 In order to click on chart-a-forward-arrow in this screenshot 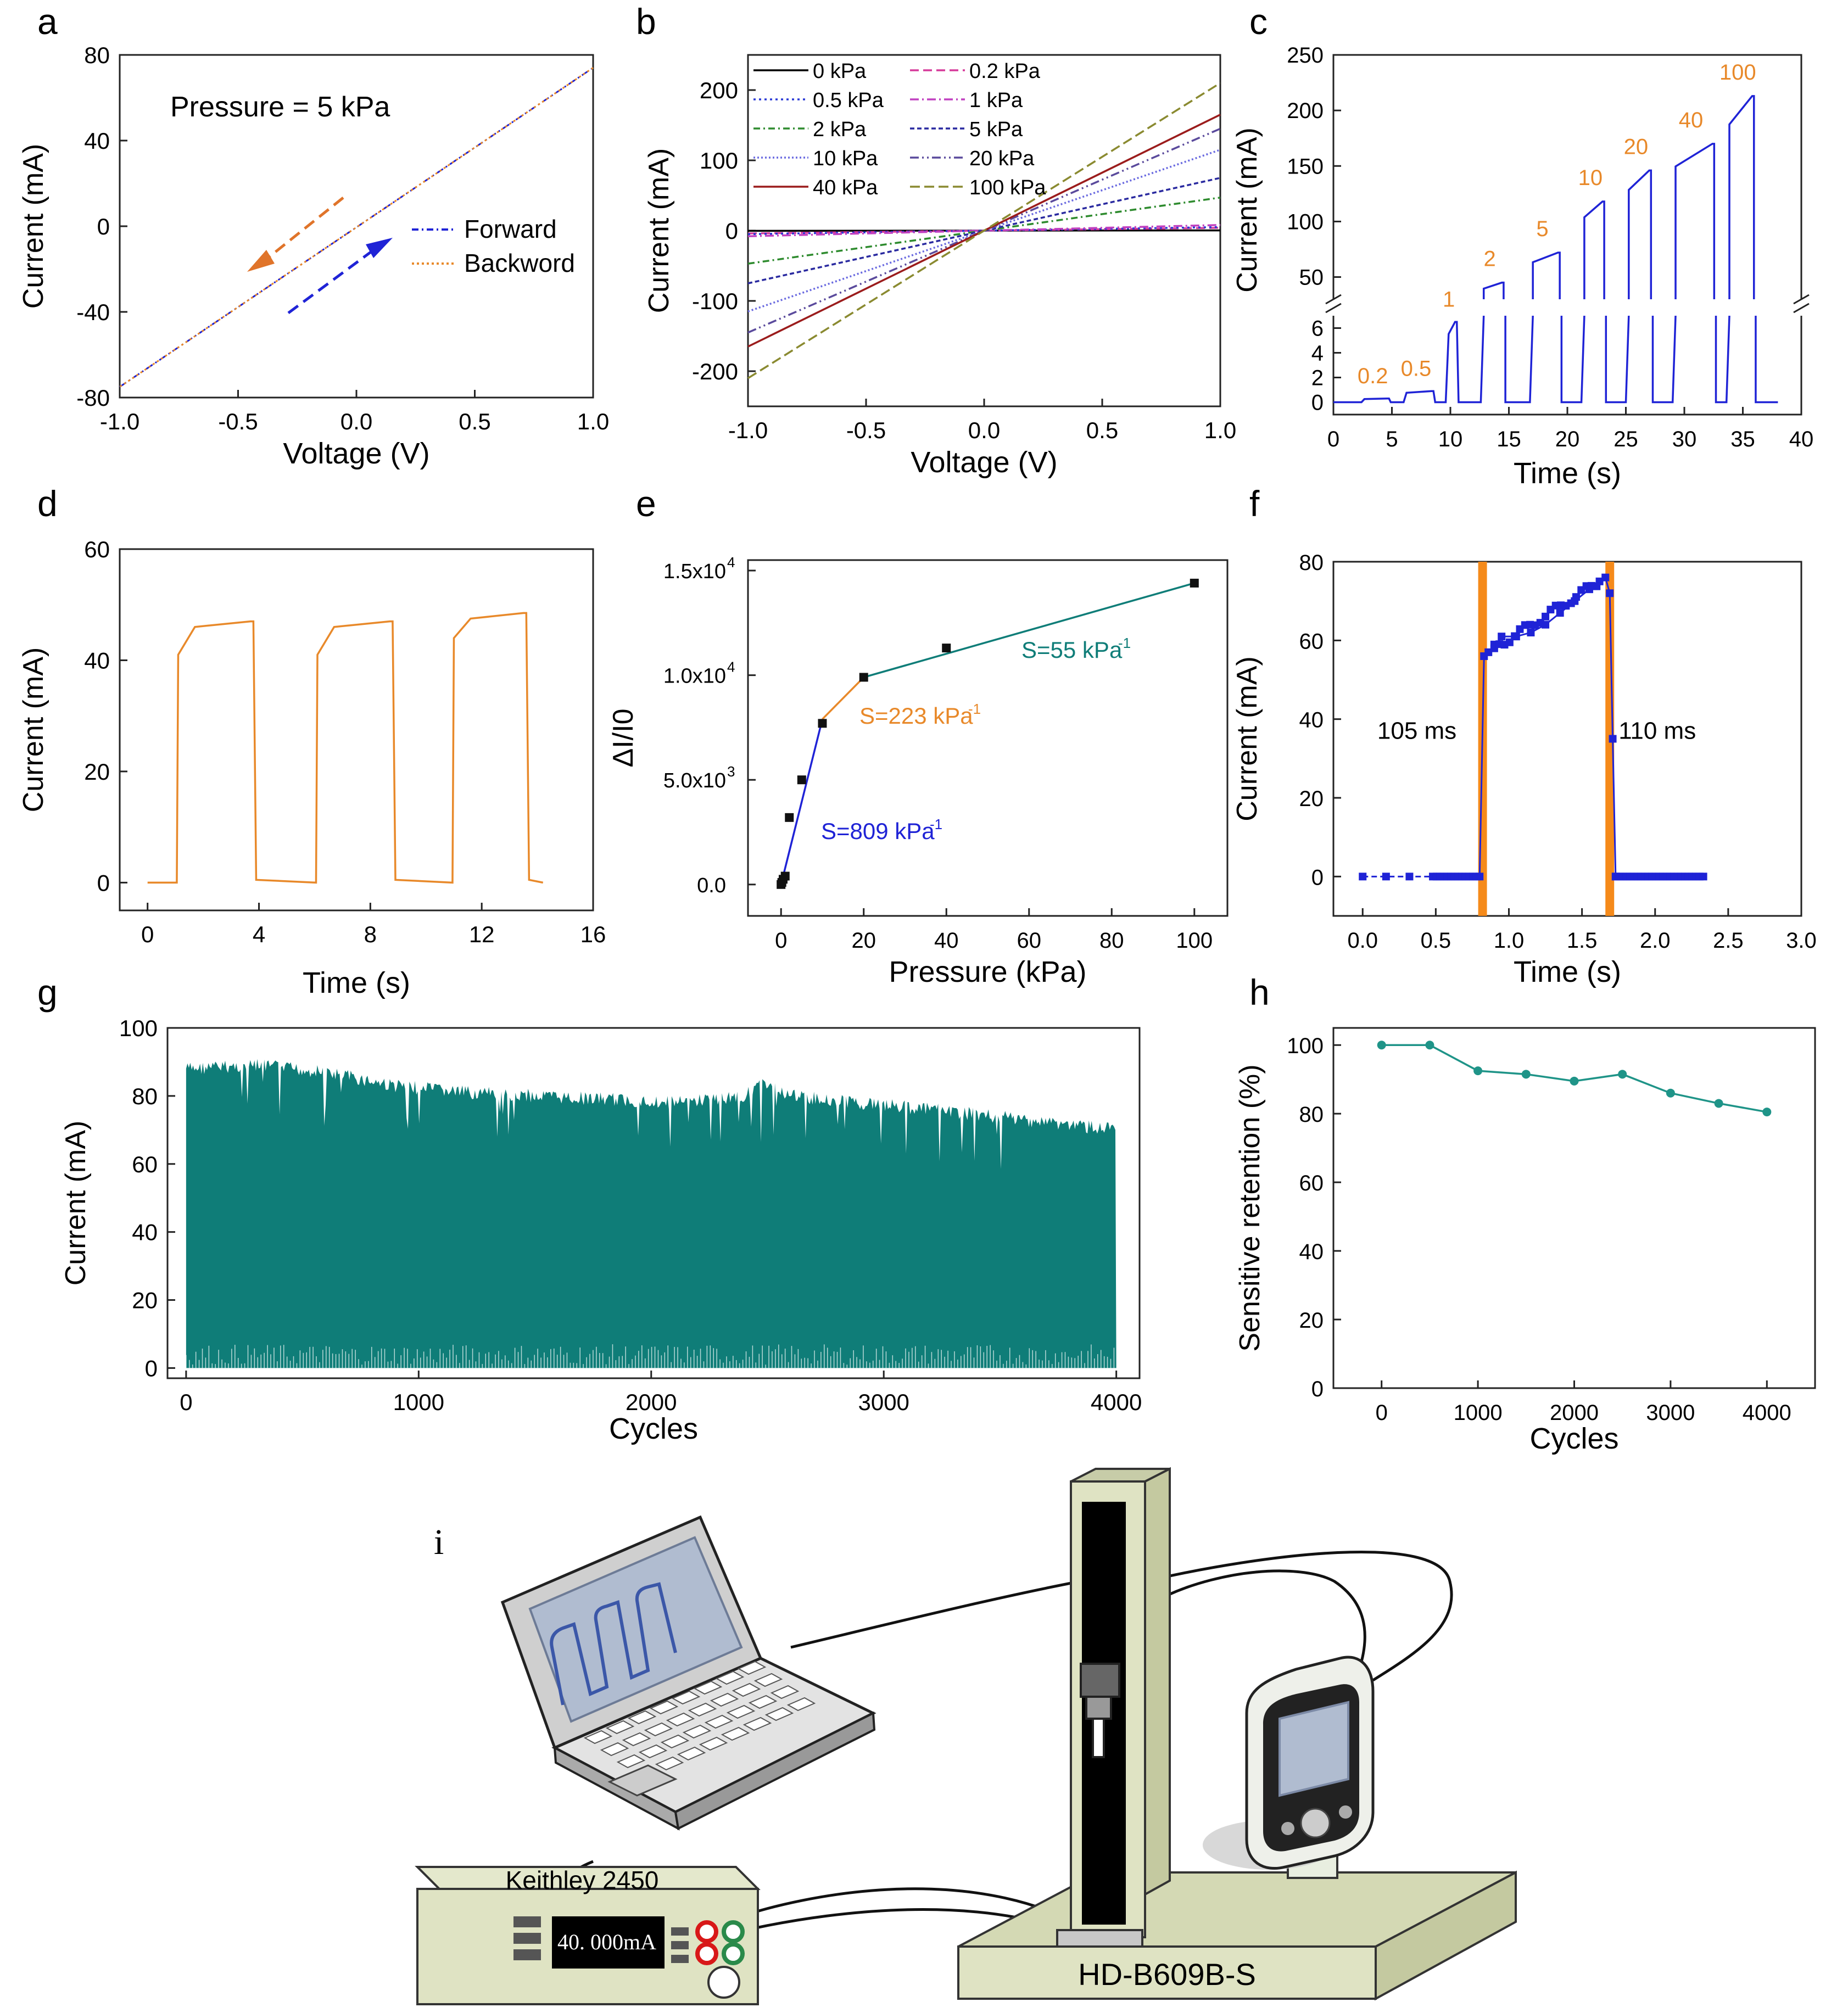, I will do `click(333, 280)`.